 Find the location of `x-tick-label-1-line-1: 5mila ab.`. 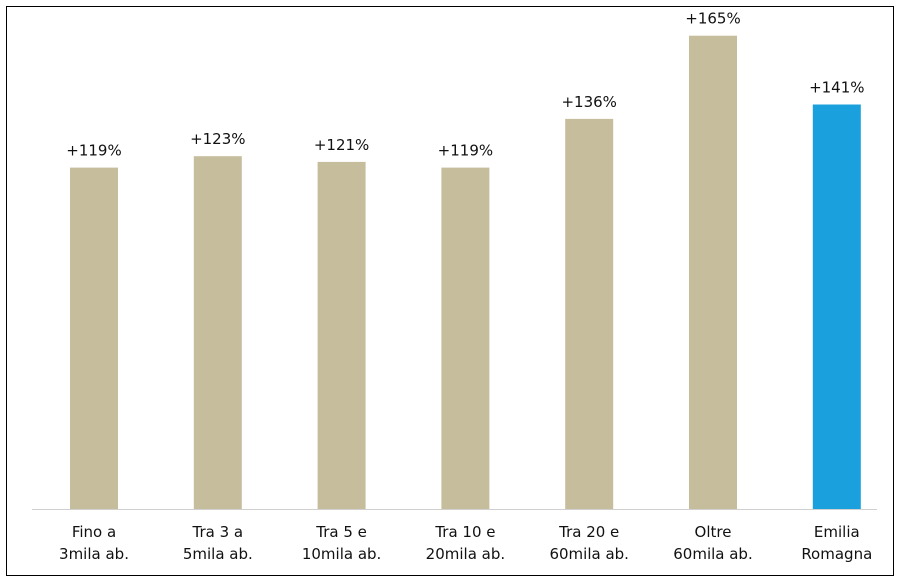

x-tick-label-1-line-1: 5mila ab. is located at coordinates (218, 554).